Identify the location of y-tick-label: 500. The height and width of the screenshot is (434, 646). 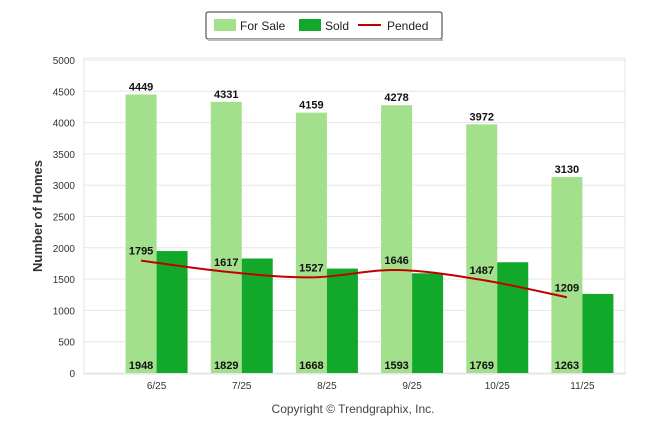
(66, 343).